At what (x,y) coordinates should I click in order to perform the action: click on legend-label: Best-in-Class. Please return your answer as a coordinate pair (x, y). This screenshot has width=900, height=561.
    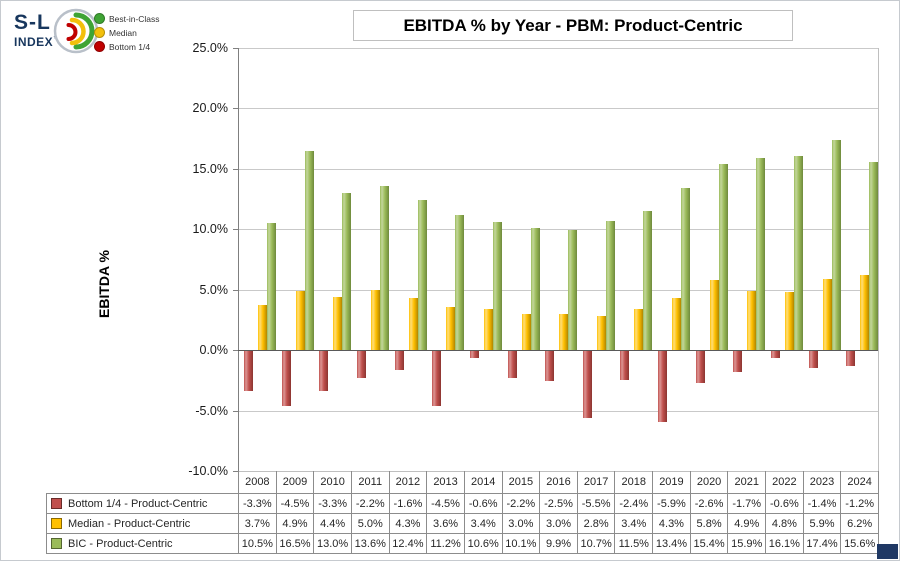
    Looking at the image, I should click on (134, 18).